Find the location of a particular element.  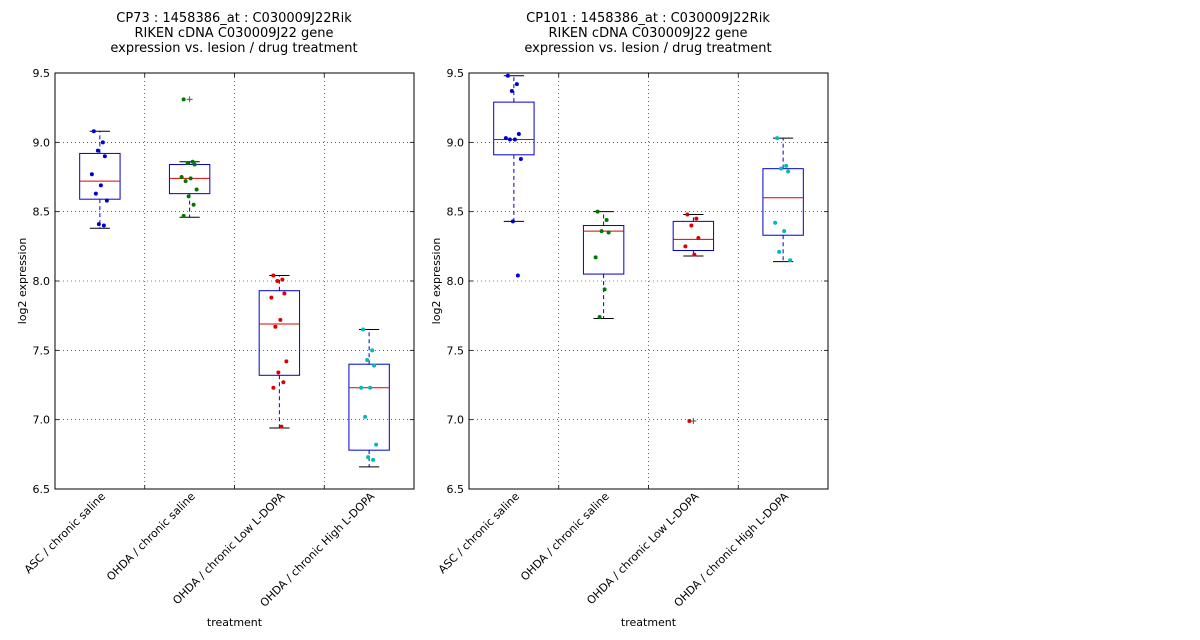

chart-title-line: CP73 : 1458386_at : C030009J22Rik is located at coordinates (234, 18).